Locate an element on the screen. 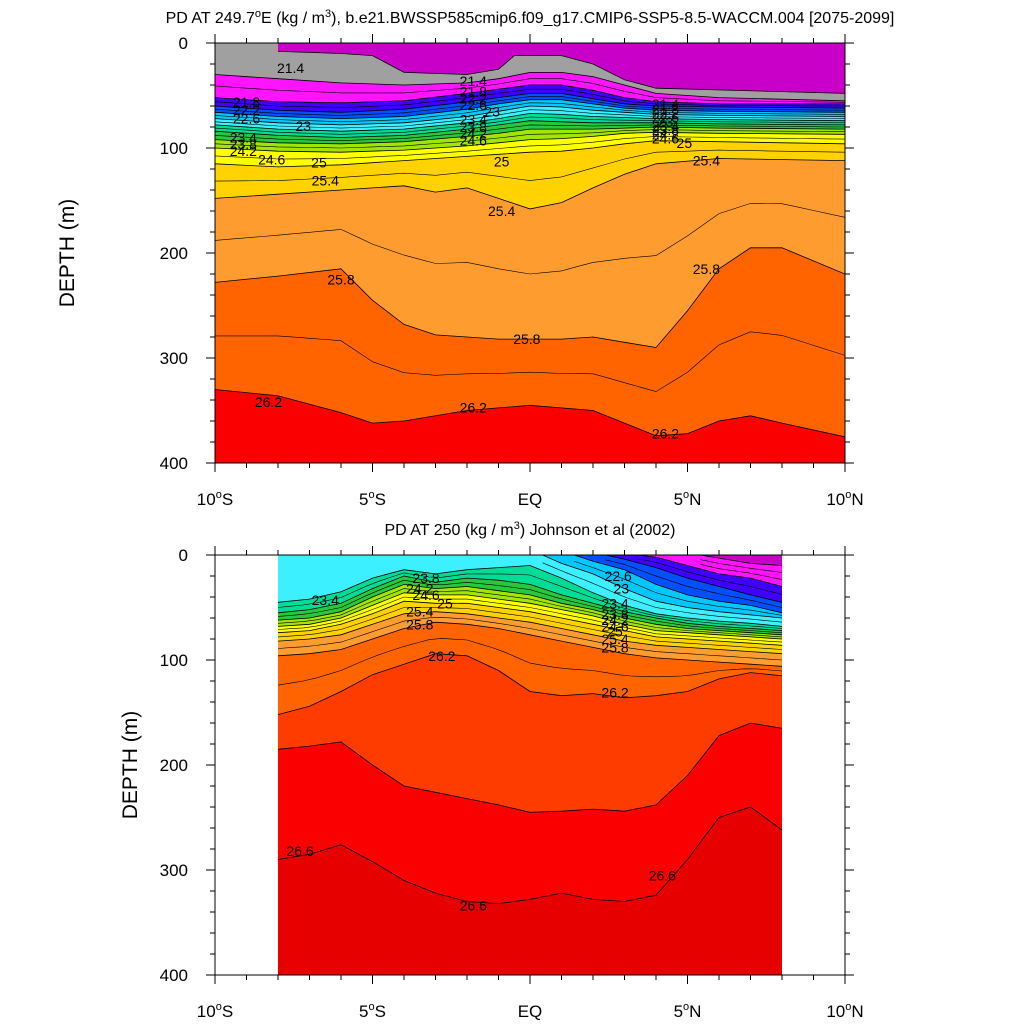 Image resolution: width=1024 pixels, height=1024 pixels. contour-line-21.4 is located at coordinates (530, 87).